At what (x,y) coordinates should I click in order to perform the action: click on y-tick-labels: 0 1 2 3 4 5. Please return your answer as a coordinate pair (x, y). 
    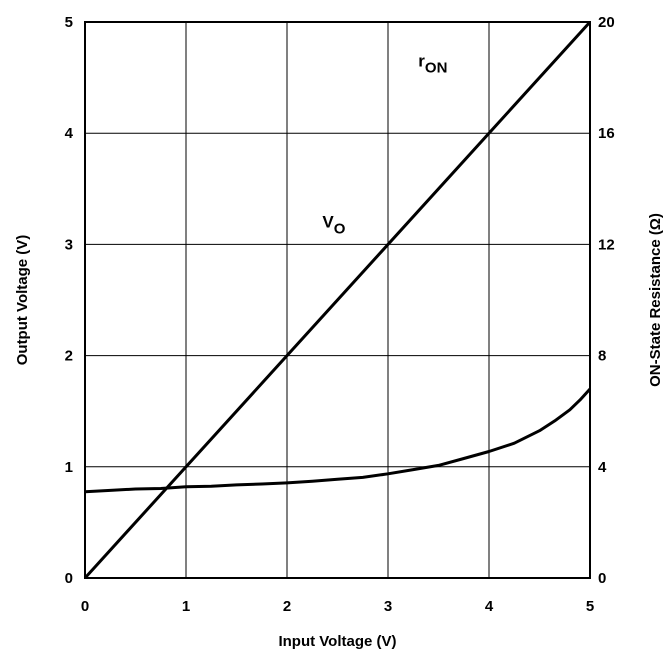
    Looking at the image, I should click on (69, 300).